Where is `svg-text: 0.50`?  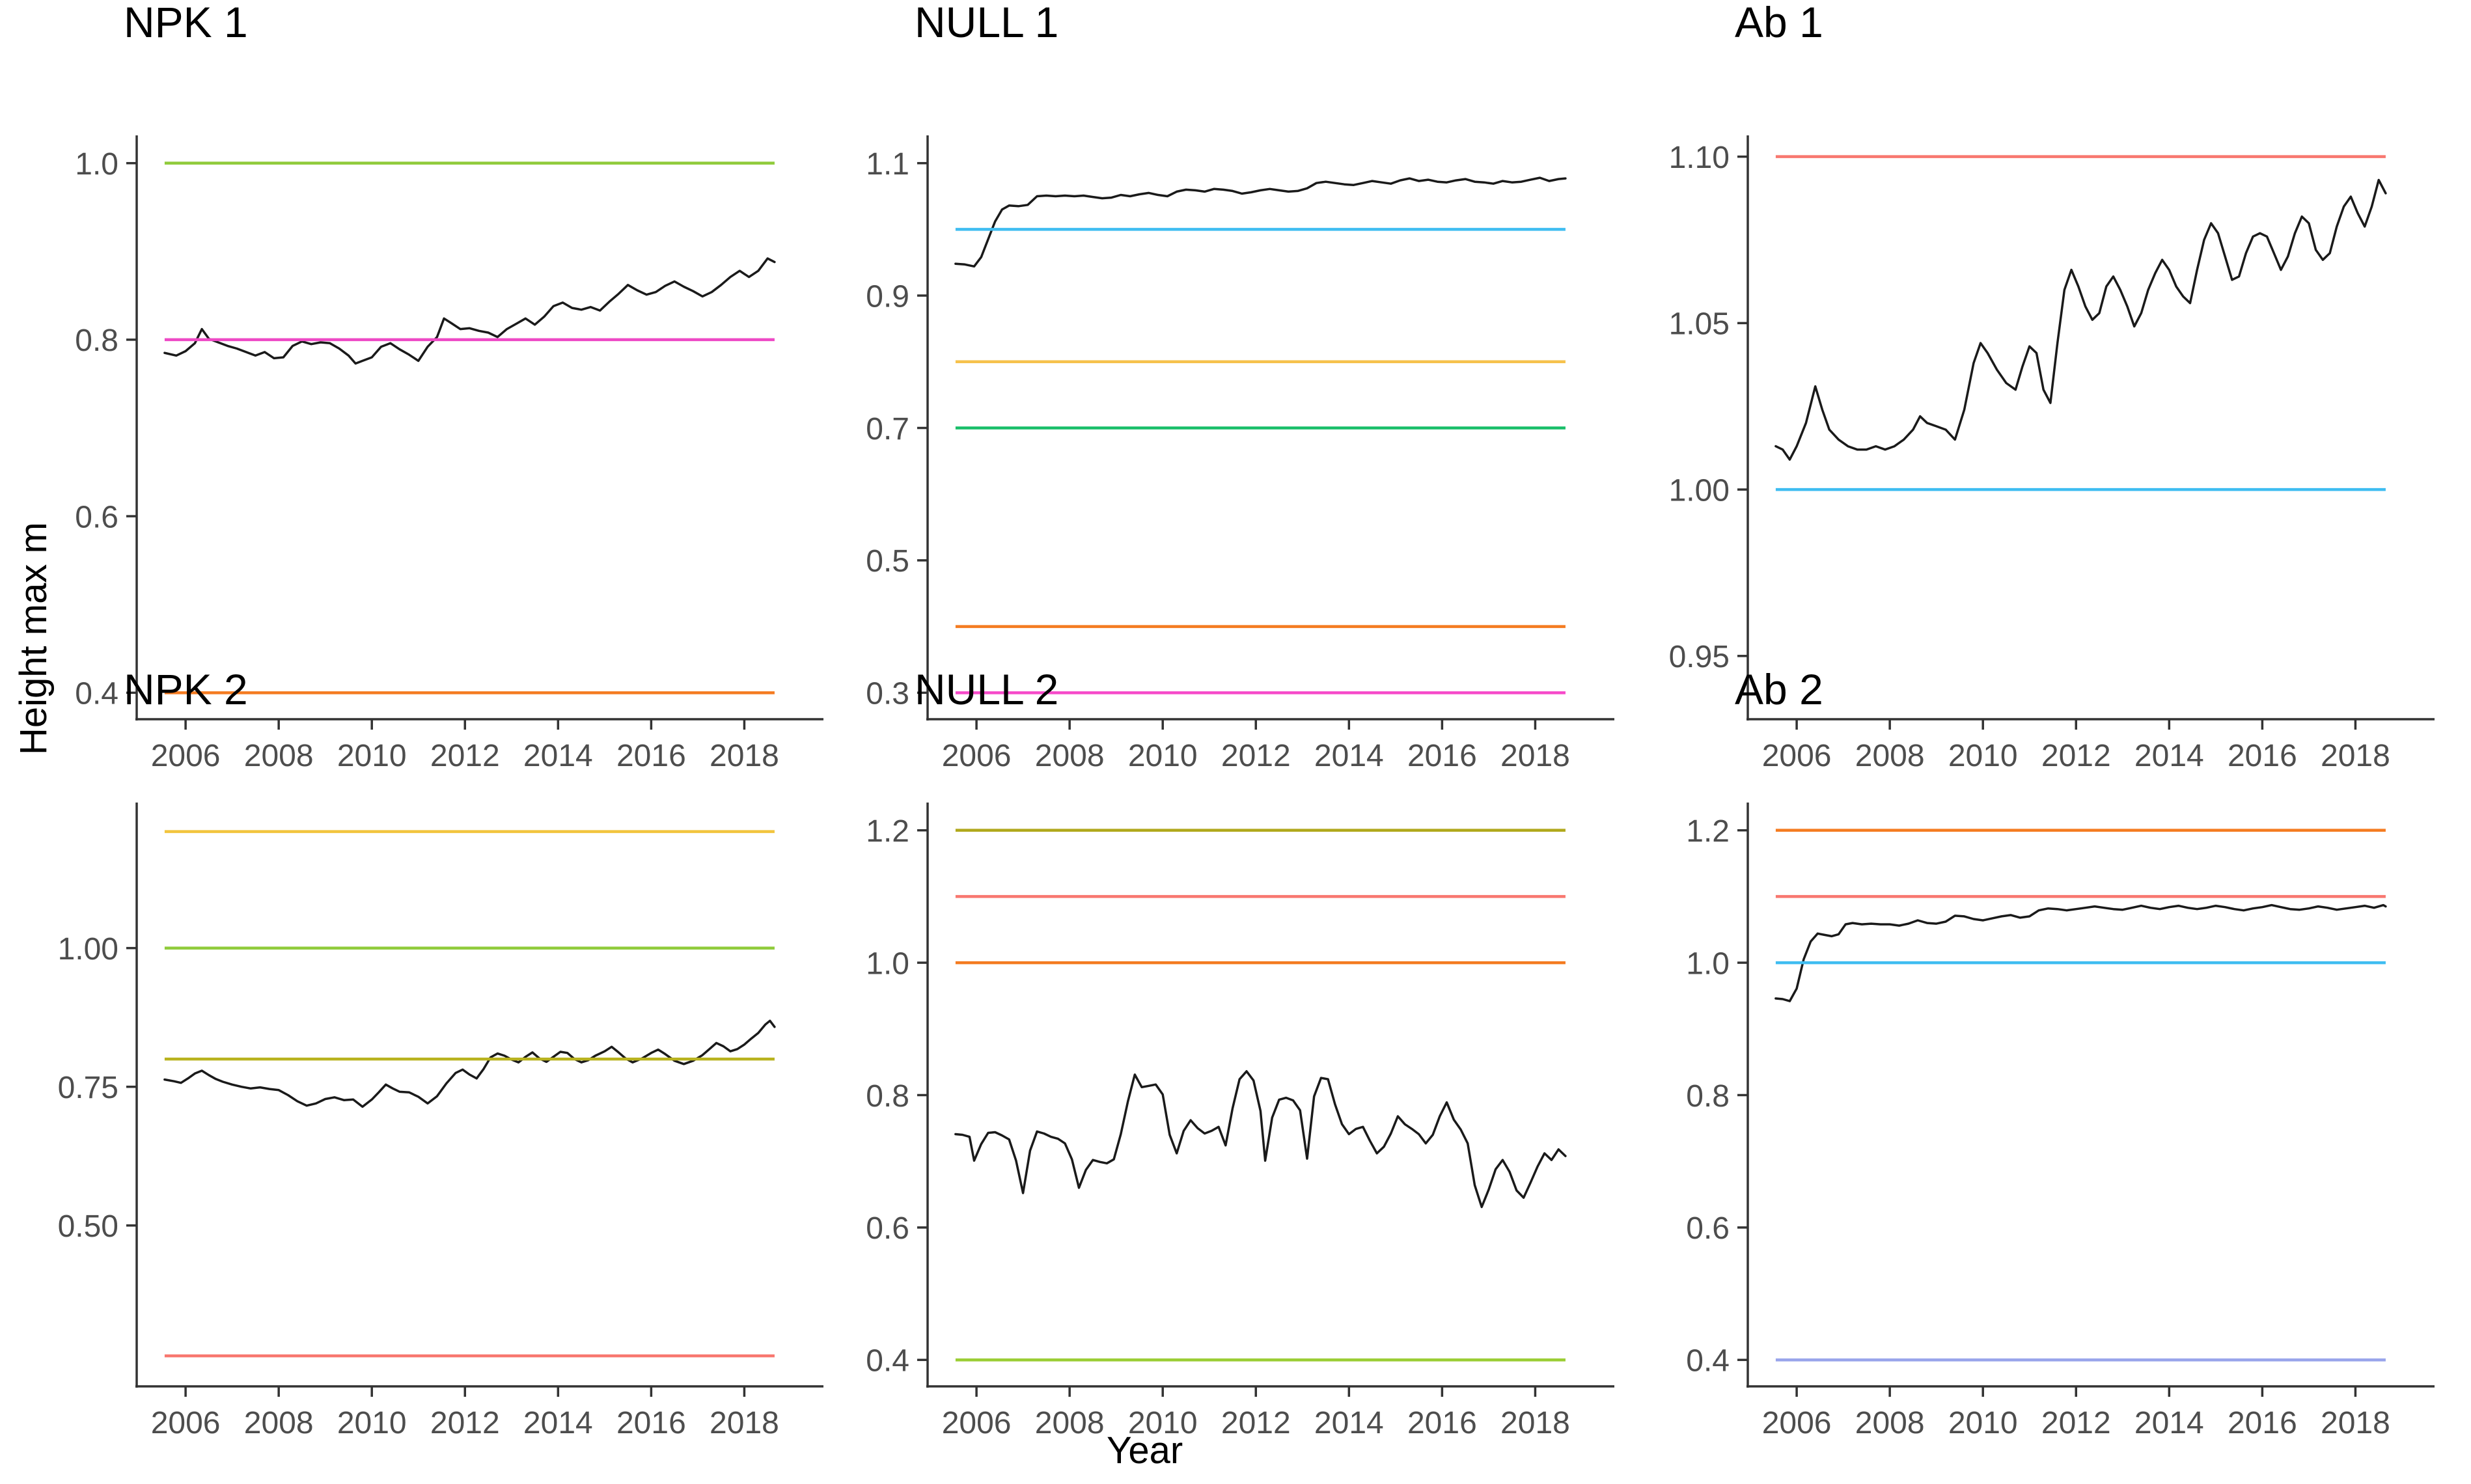
svg-text: 0.50 is located at coordinates (88, 1226).